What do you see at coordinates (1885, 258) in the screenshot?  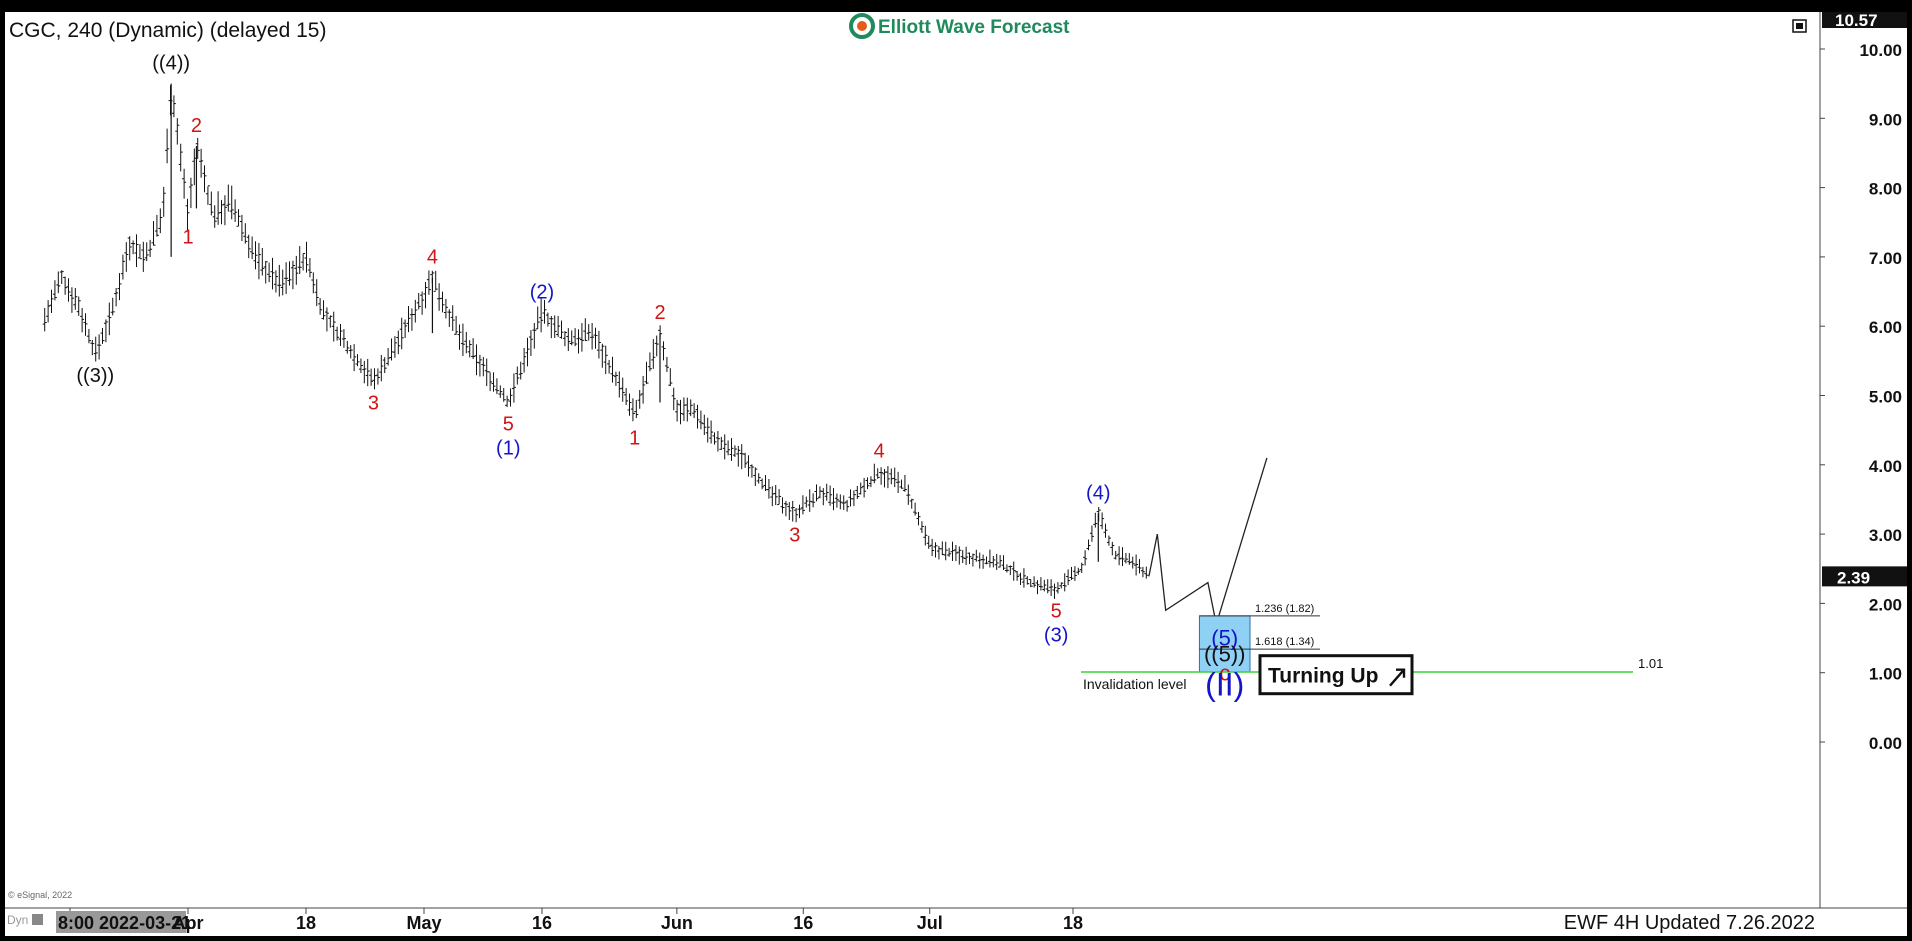 I see `y-tick-label: 7.00` at bounding box center [1885, 258].